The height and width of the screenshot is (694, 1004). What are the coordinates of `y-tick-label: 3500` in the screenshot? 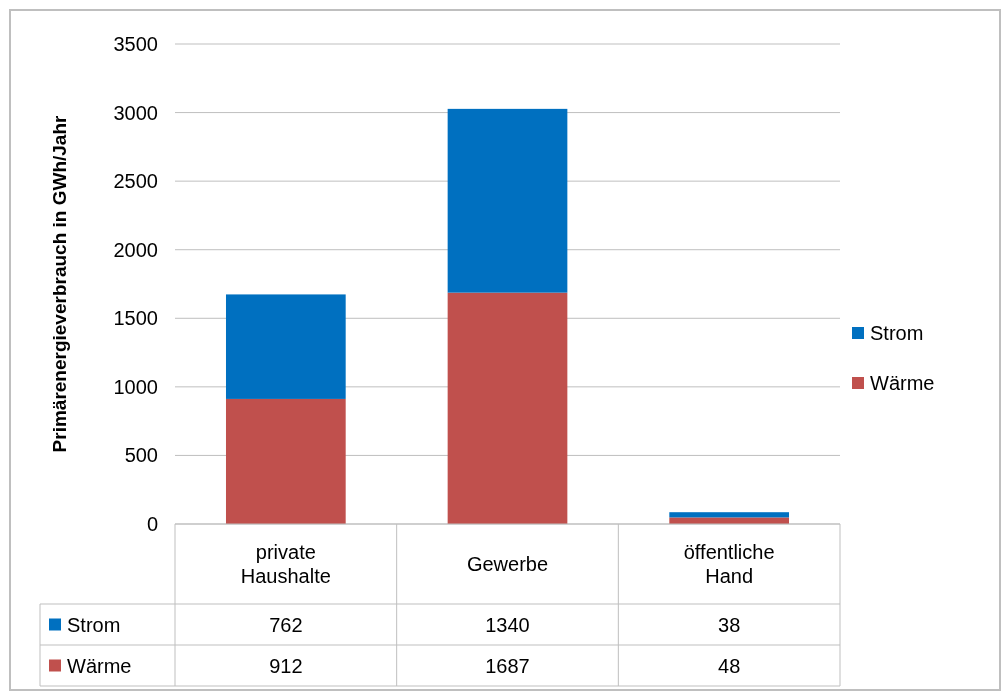 It's located at (135, 44).